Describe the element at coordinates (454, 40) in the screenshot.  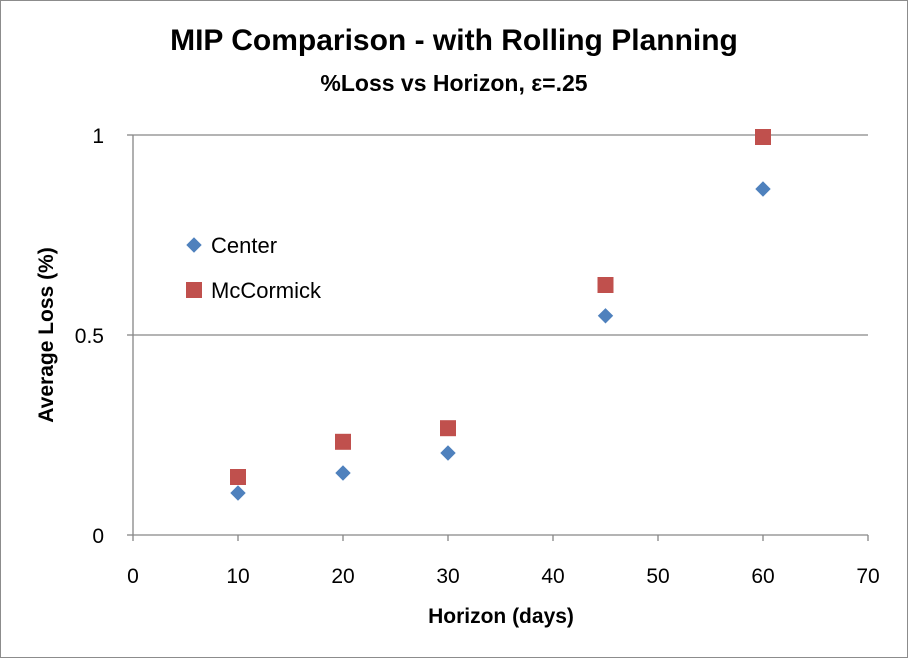
I see `chart-title: MIP Comparison - with Rolling Planning` at that location.